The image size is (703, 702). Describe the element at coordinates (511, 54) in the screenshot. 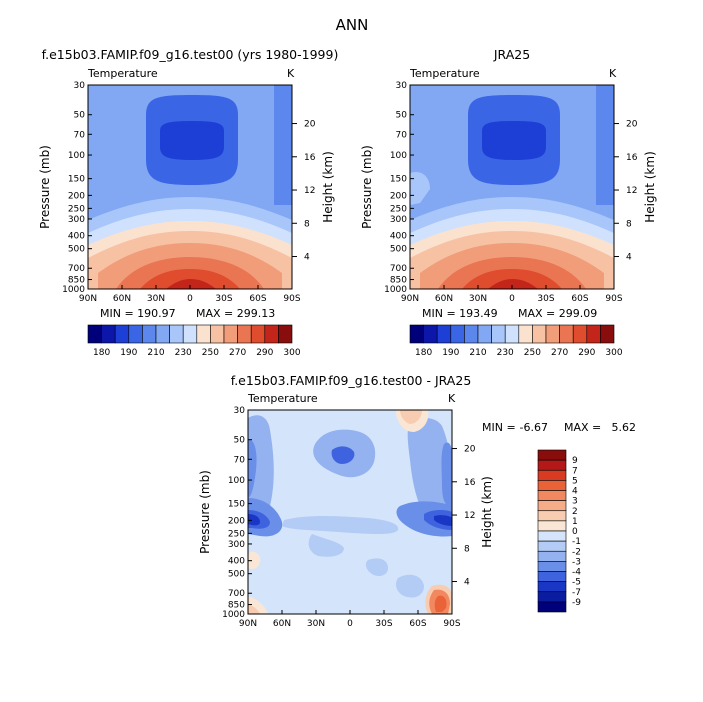

I see `panel-reference-title: JRA25` at that location.